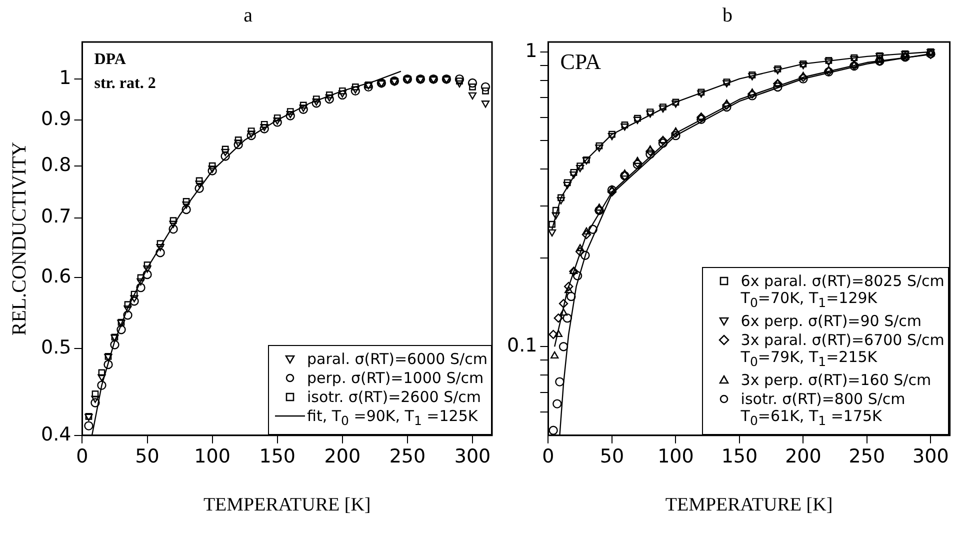 The image size is (955, 533). Describe the element at coordinates (110, 59) in the screenshot. I see `annotation: DPA` at that location.